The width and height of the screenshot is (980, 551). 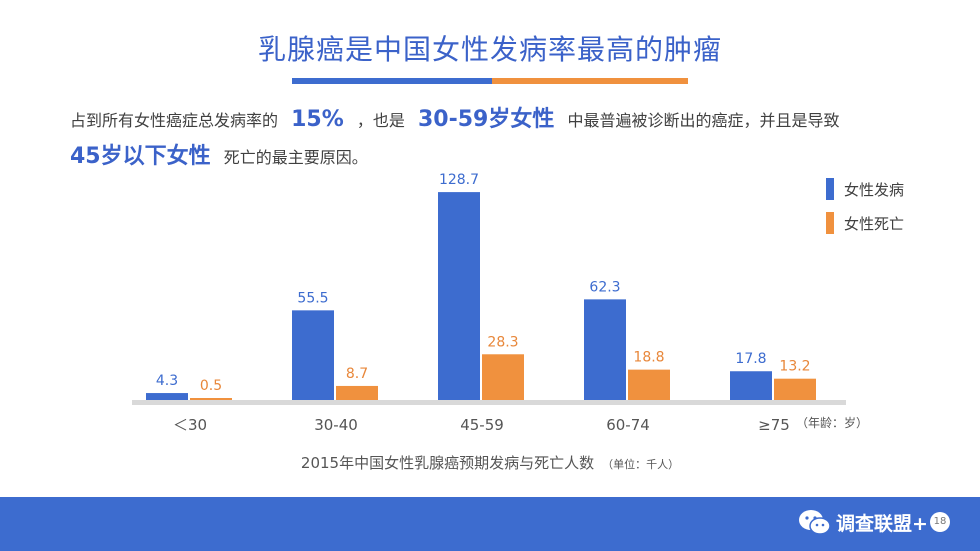 What do you see at coordinates (628, 425) in the screenshot?
I see `category-label-3: 60-74` at bounding box center [628, 425].